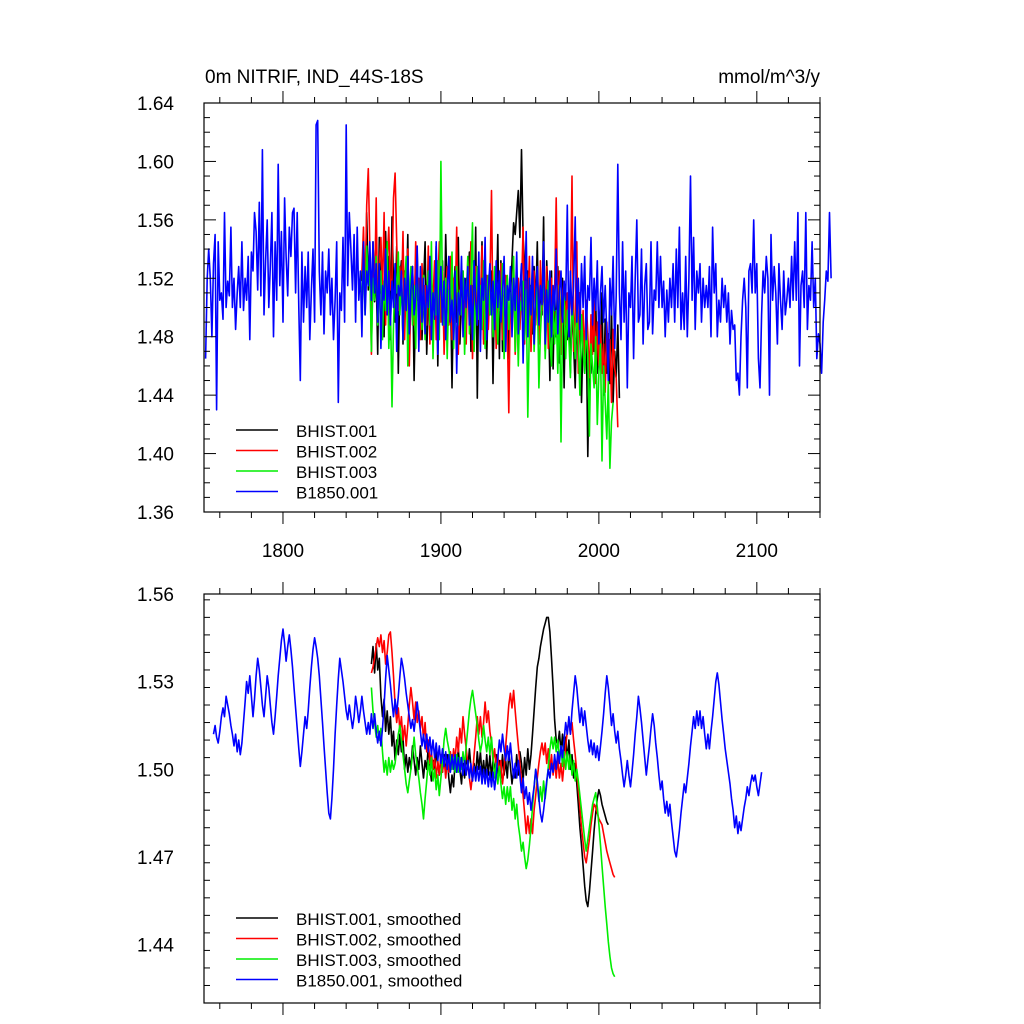 The image size is (1024, 1024). What do you see at coordinates (155, 279) in the screenshot?
I see `y-tick-label: 1.52` at bounding box center [155, 279].